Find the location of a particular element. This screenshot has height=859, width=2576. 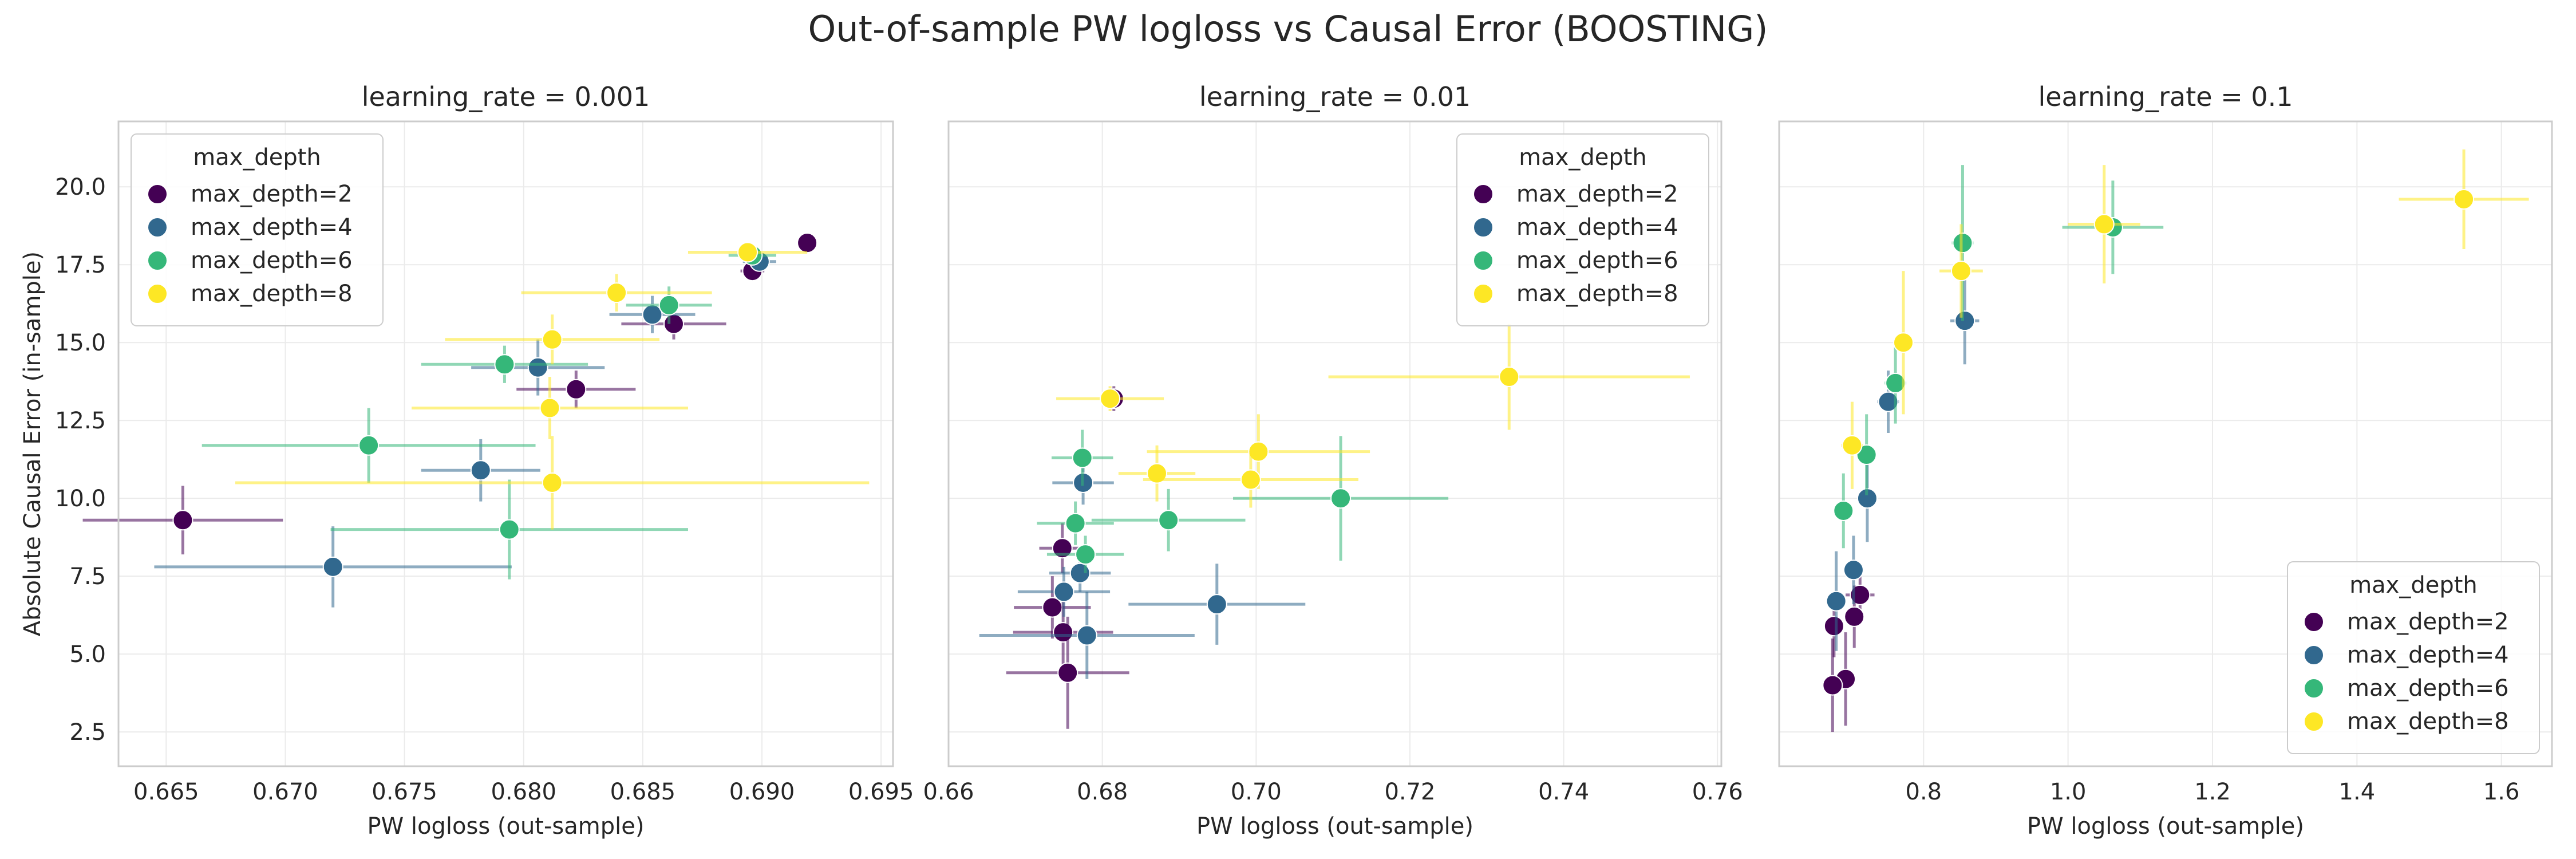

subplot-title: learning_rate = 0.01 is located at coordinates (1335, 96).